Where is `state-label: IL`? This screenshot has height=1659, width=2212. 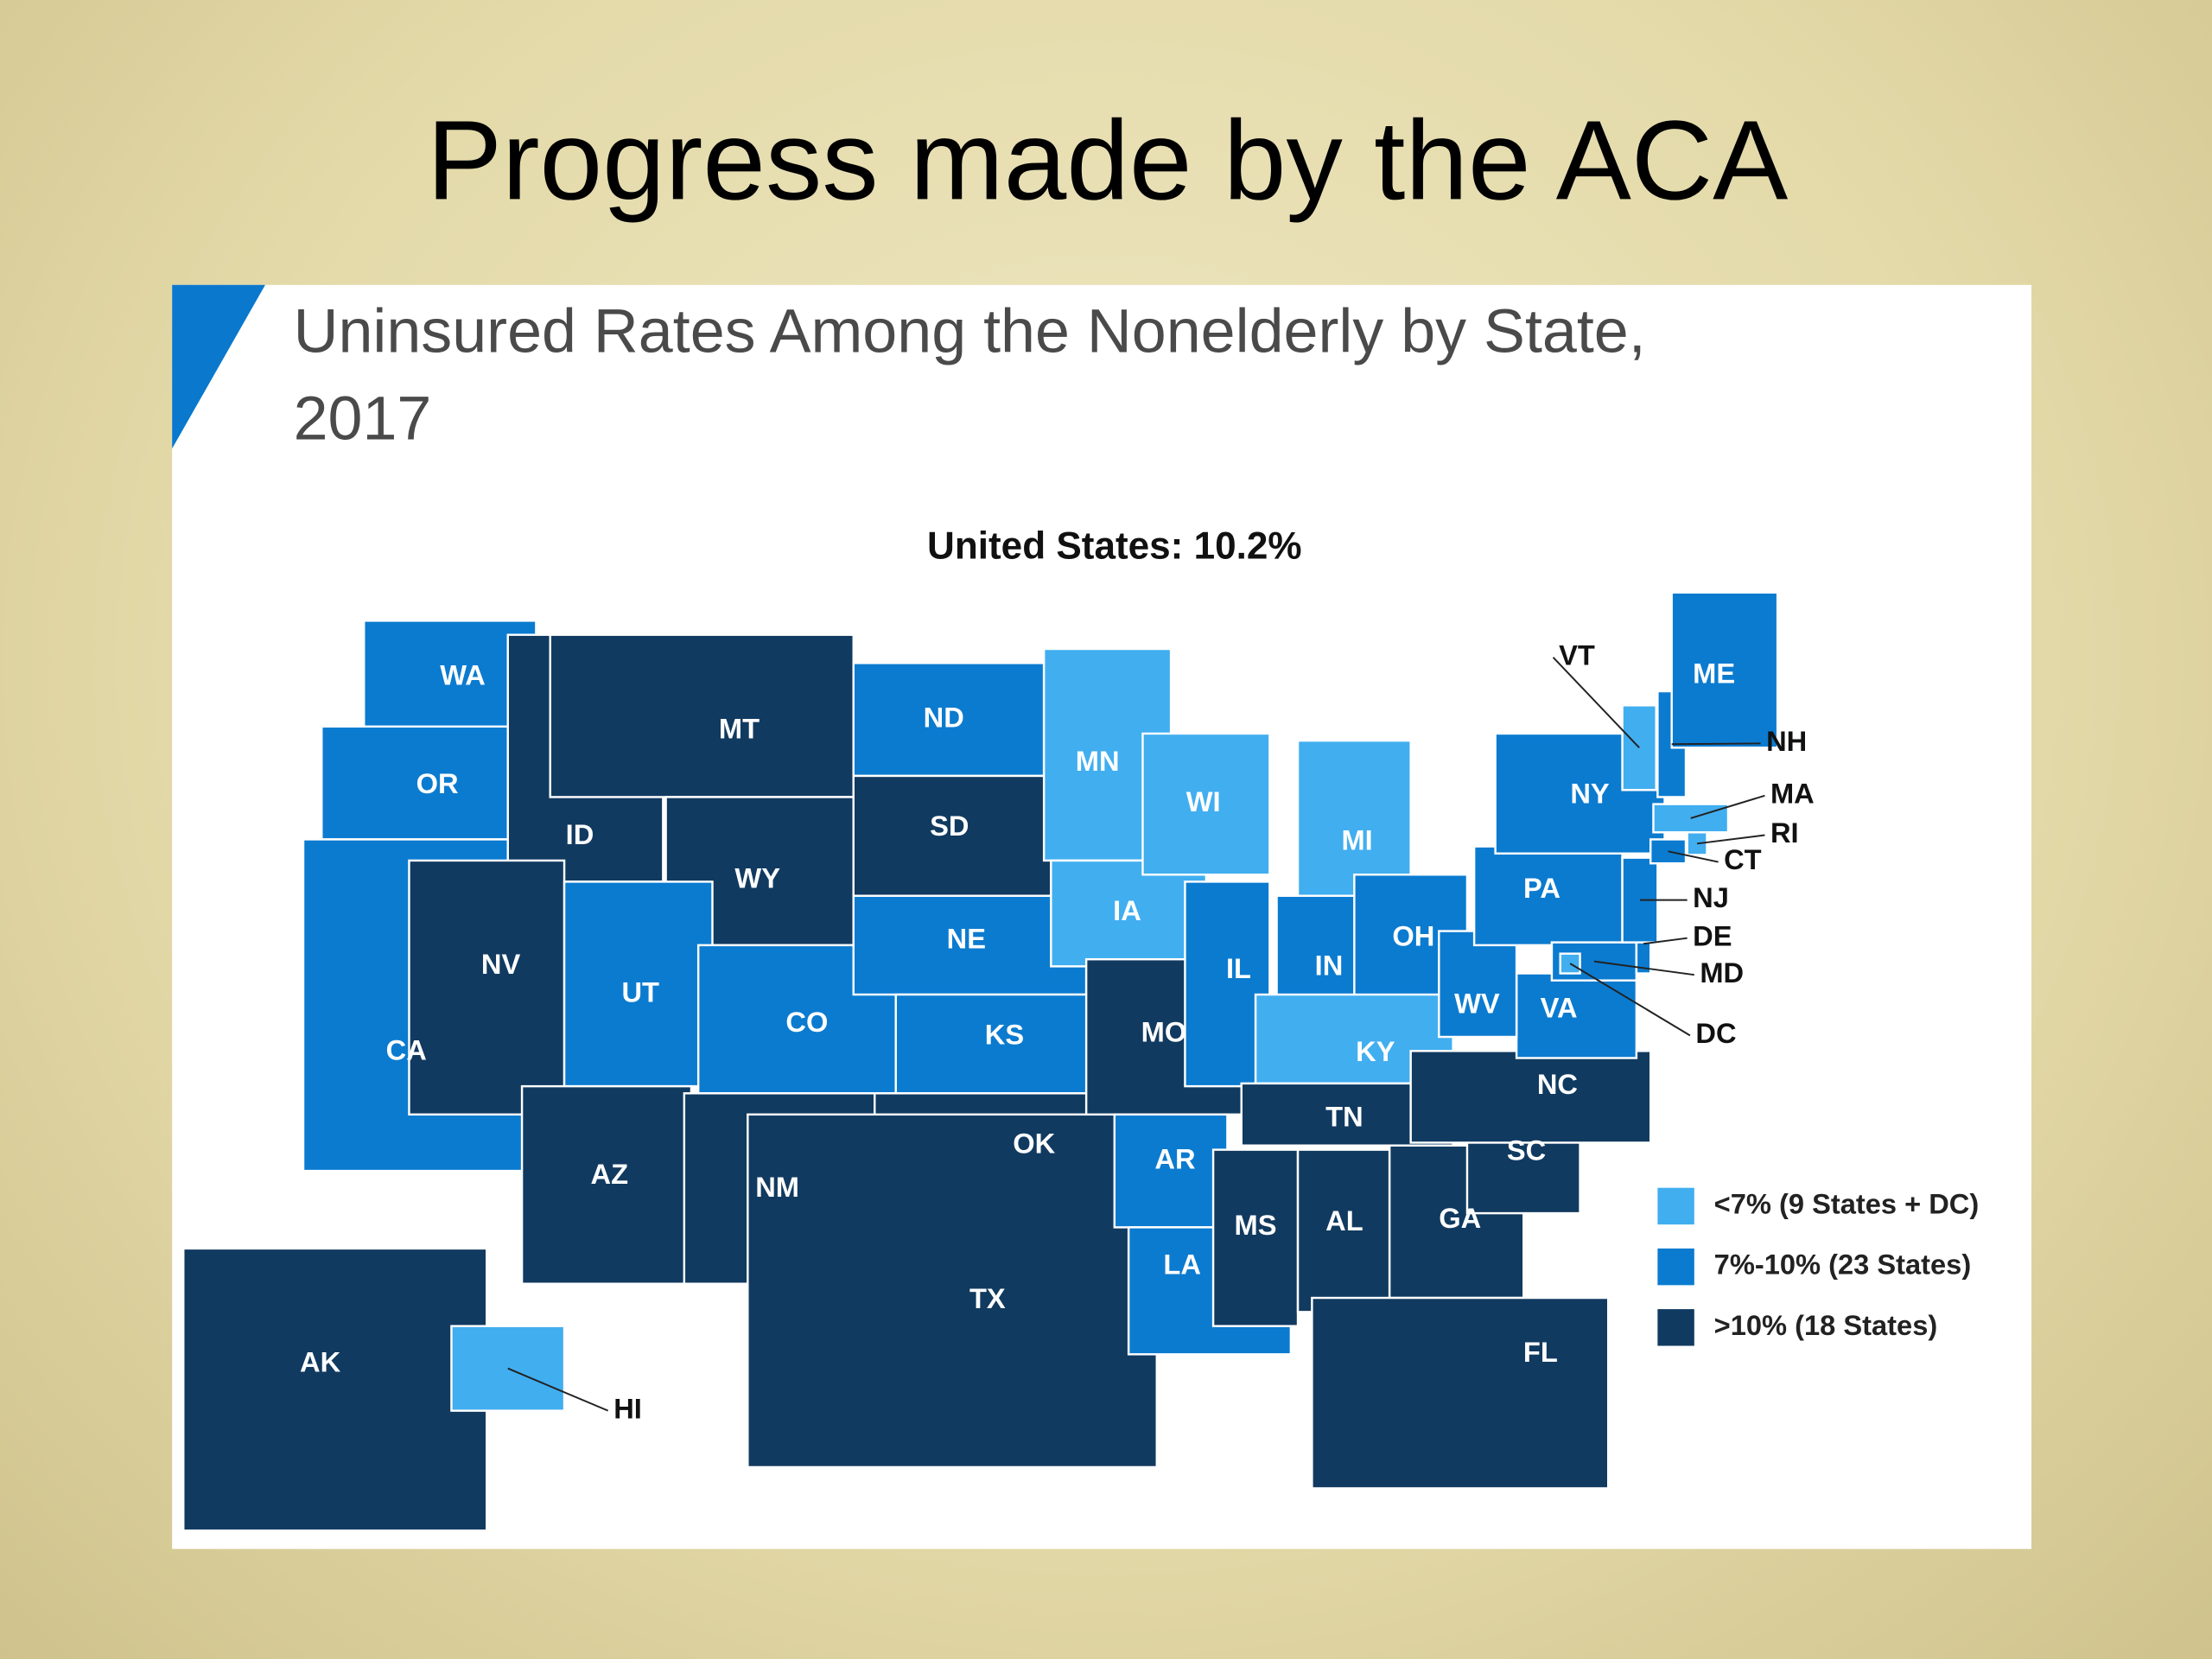 state-label: IL is located at coordinates (1238, 968).